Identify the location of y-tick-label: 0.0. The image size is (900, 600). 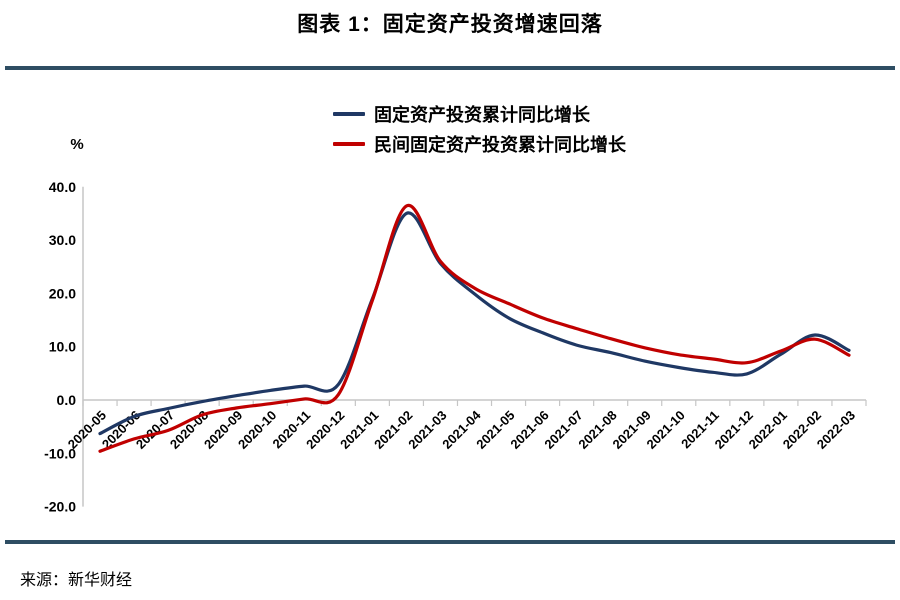
(67, 400).